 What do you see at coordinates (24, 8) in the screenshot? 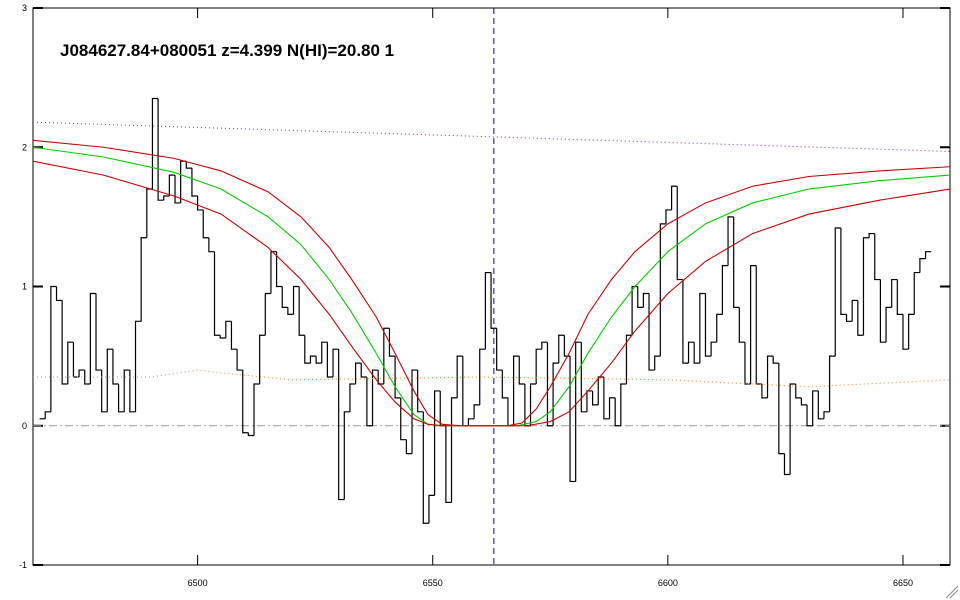
I see `y-tick-label: 3` at bounding box center [24, 8].